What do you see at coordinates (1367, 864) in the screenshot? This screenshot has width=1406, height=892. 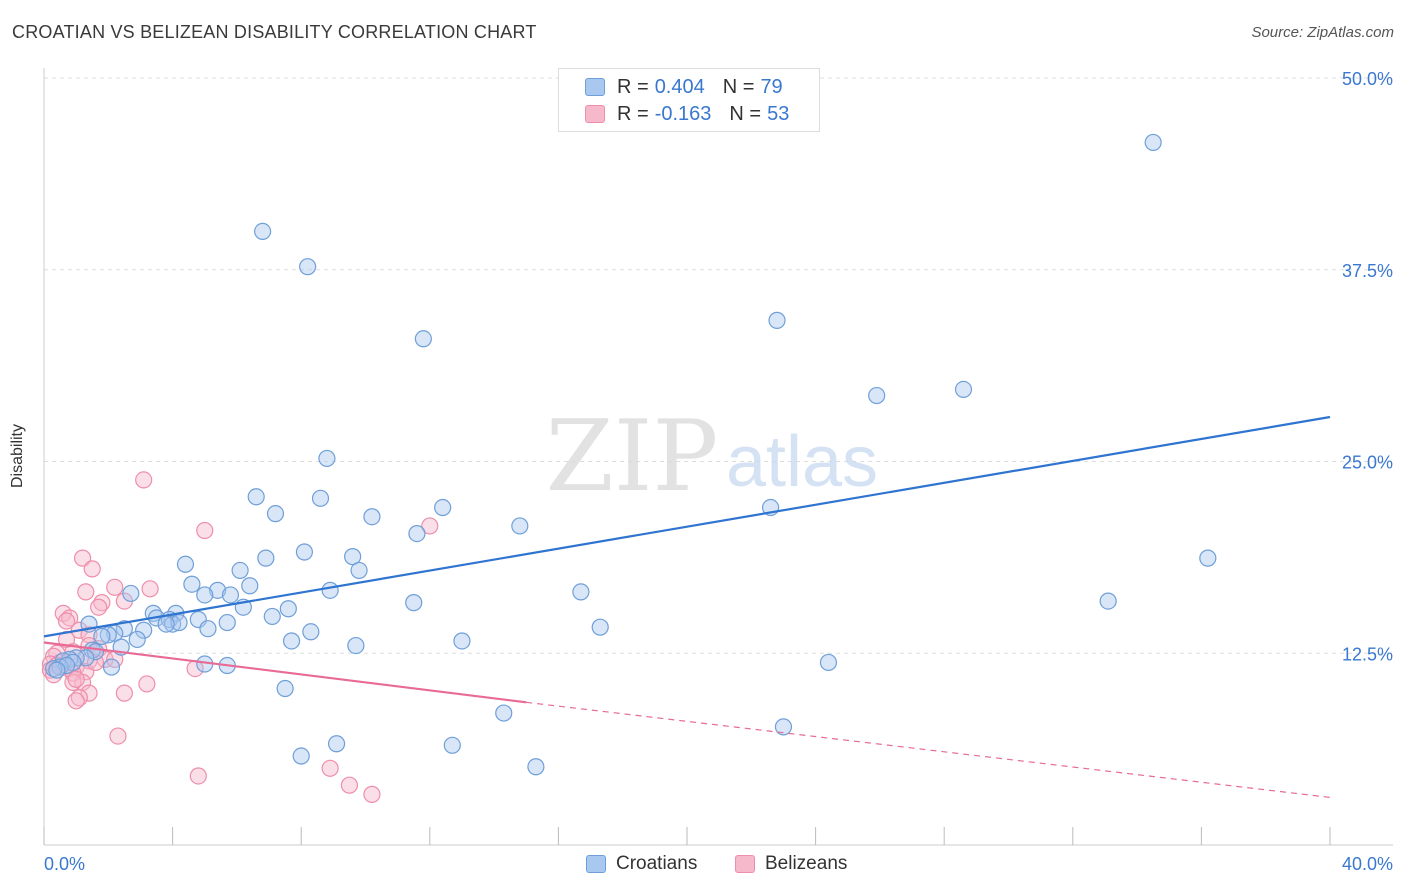 I see `x-tick-label: 40.0%` at bounding box center [1367, 864].